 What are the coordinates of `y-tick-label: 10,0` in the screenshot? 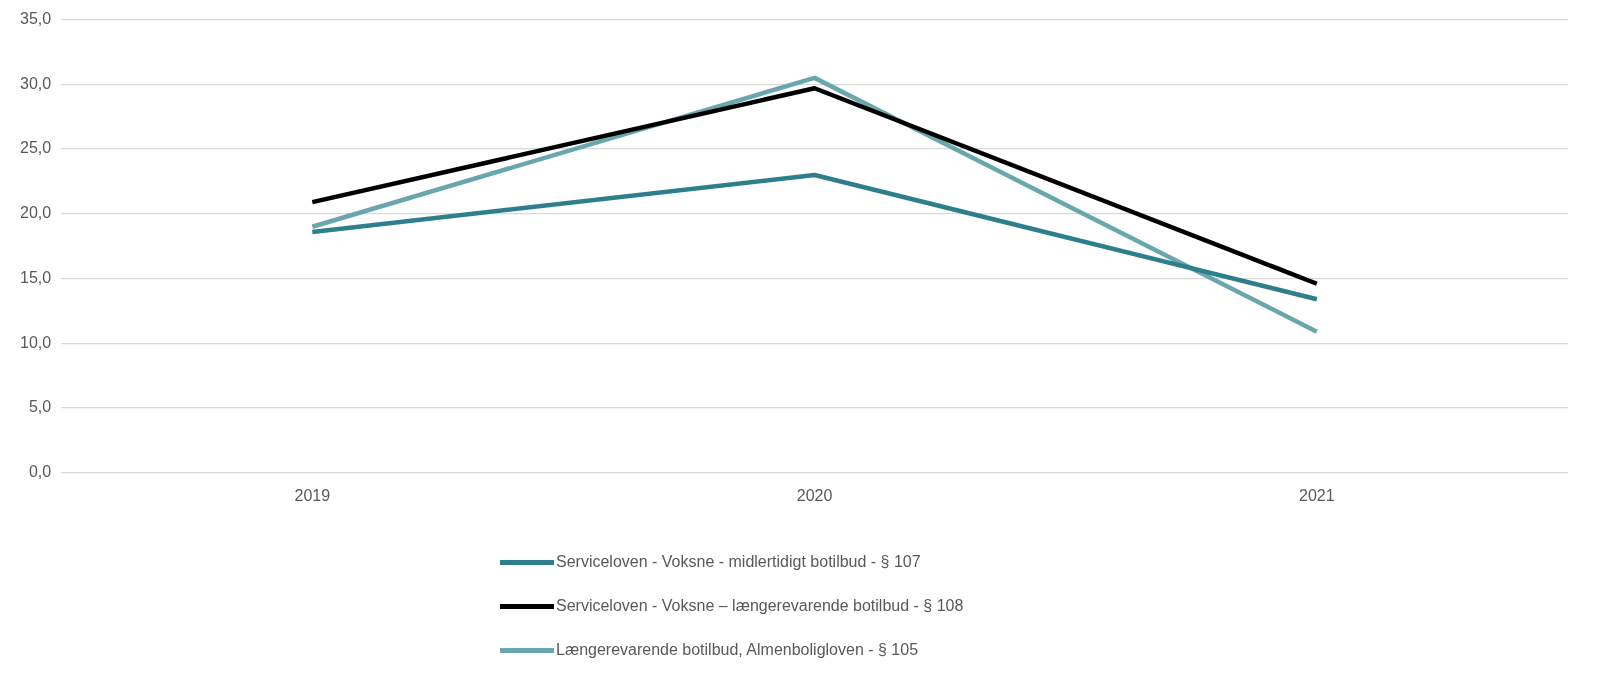 It's located at (36, 342).